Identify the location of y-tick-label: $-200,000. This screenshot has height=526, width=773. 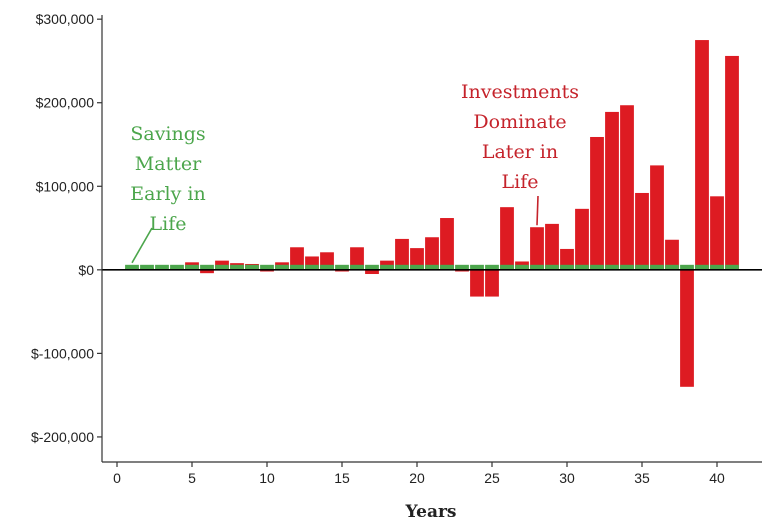
(62, 437).